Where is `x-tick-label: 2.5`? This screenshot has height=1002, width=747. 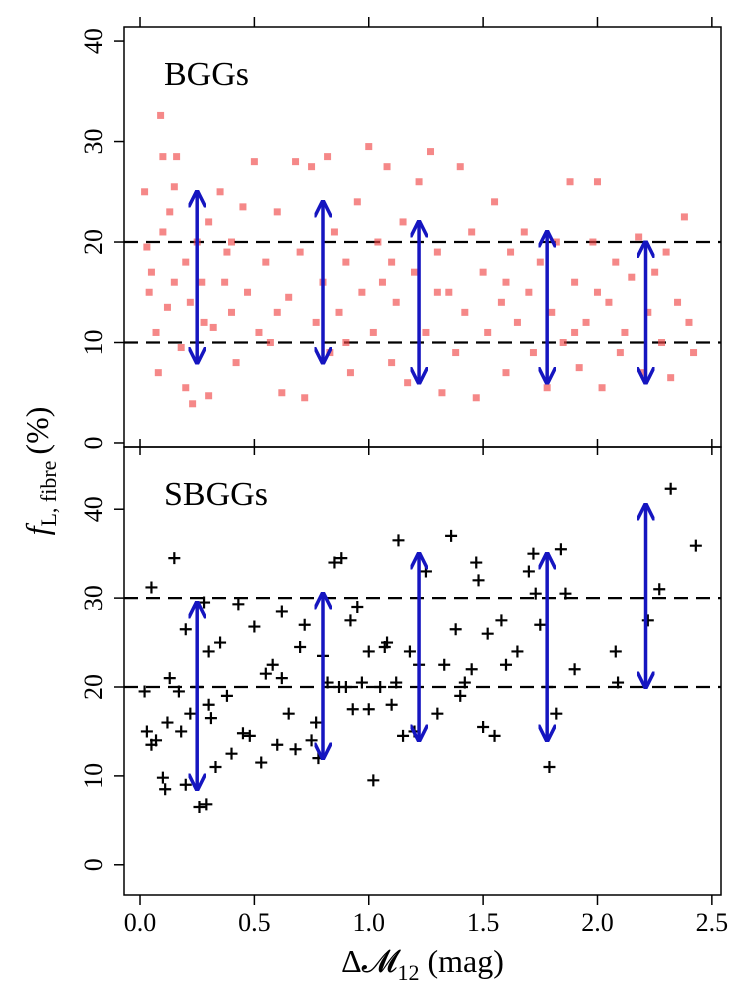 x-tick-label: 2.5 is located at coordinates (712, 922).